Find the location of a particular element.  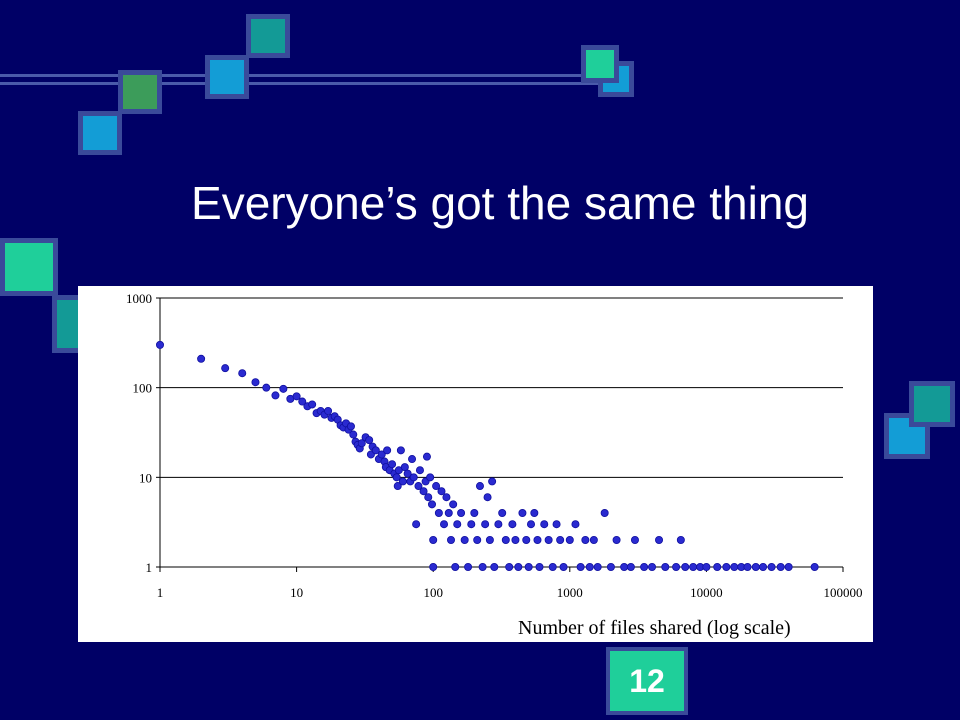

x-tick-label: 10000 is located at coordinates (706, 592).